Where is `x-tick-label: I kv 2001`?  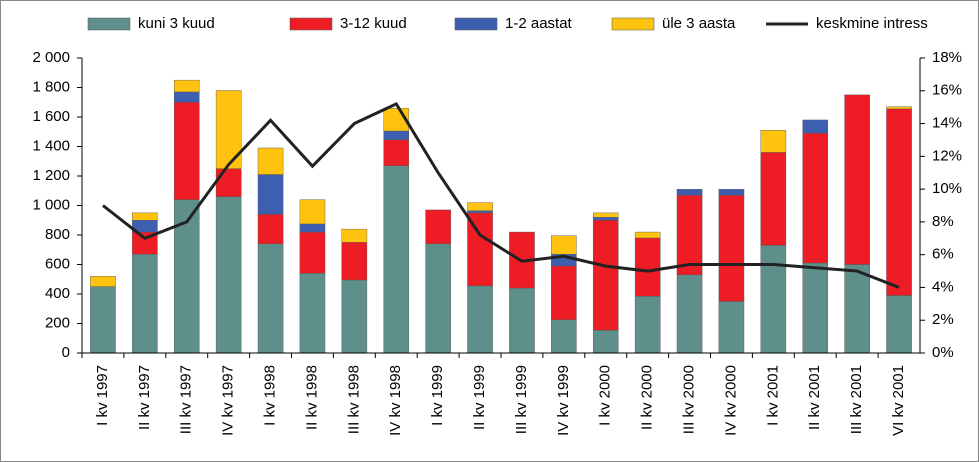 x-tick-label: I kv 2001 is located at coordinates (772, 395).